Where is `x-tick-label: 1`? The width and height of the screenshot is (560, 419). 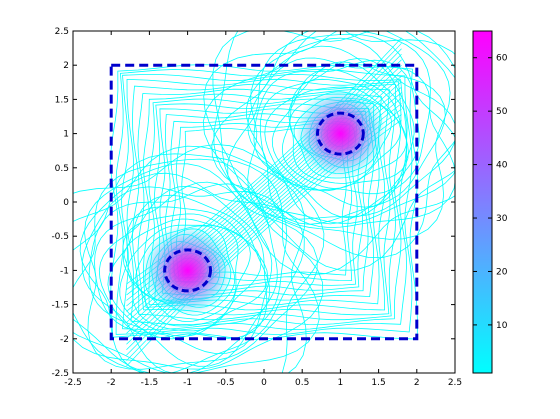 x-tick-label: 1 is located at coordinates (341, 383).